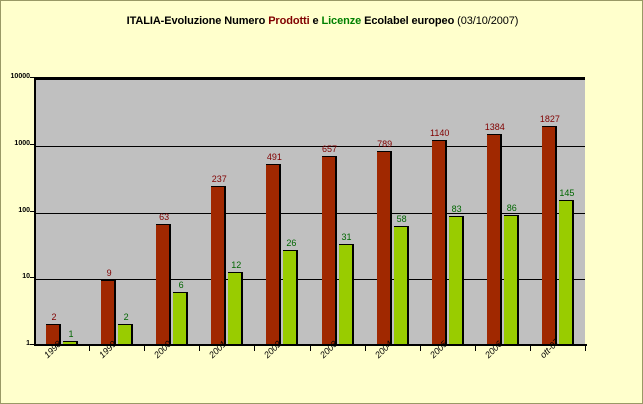  I want to click on bar-label-licenze: 1, so click(71, 334).